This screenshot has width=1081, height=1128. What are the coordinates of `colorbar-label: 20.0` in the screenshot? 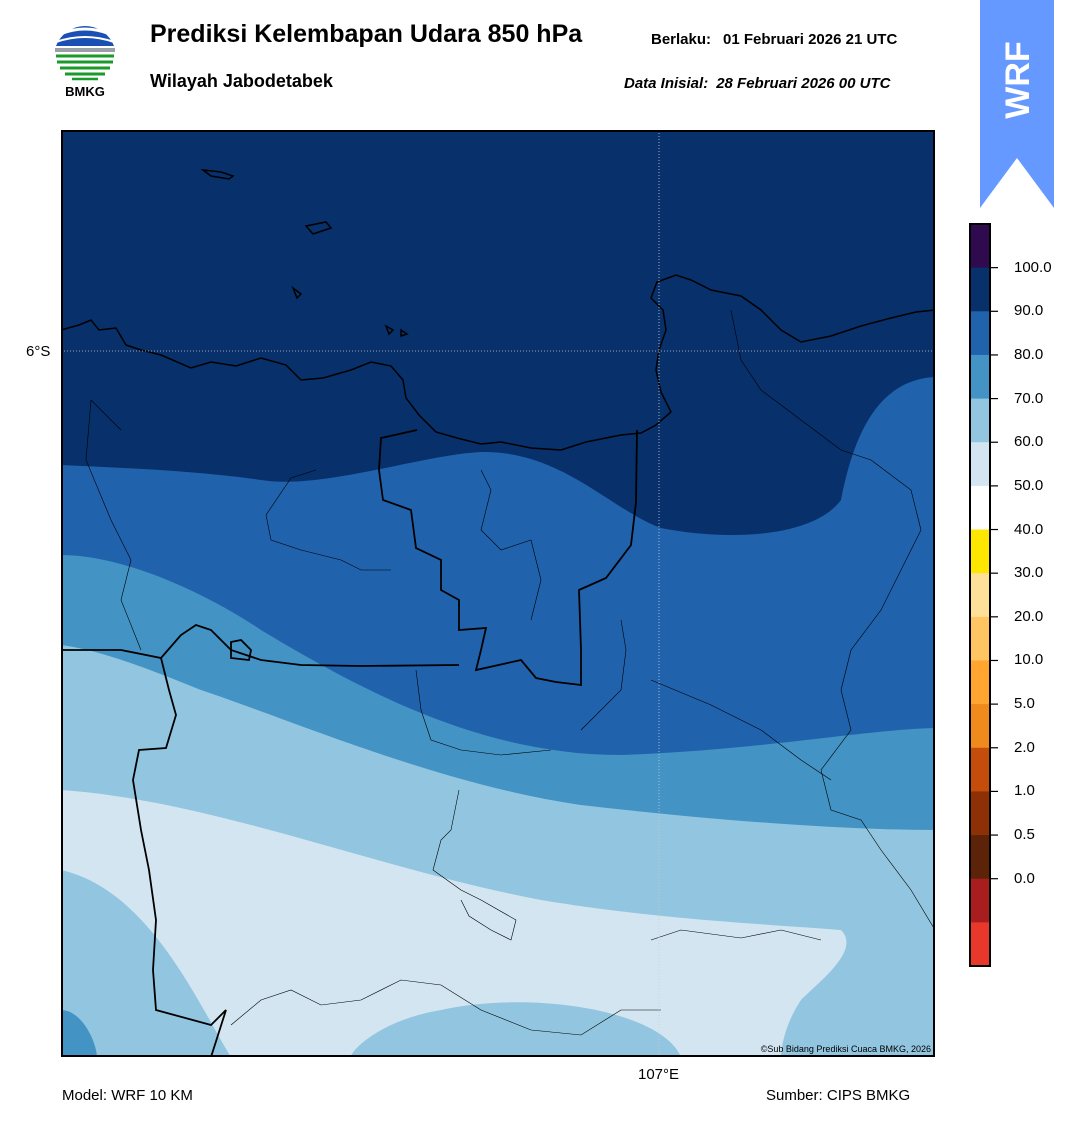 It's located at (1029, 616).